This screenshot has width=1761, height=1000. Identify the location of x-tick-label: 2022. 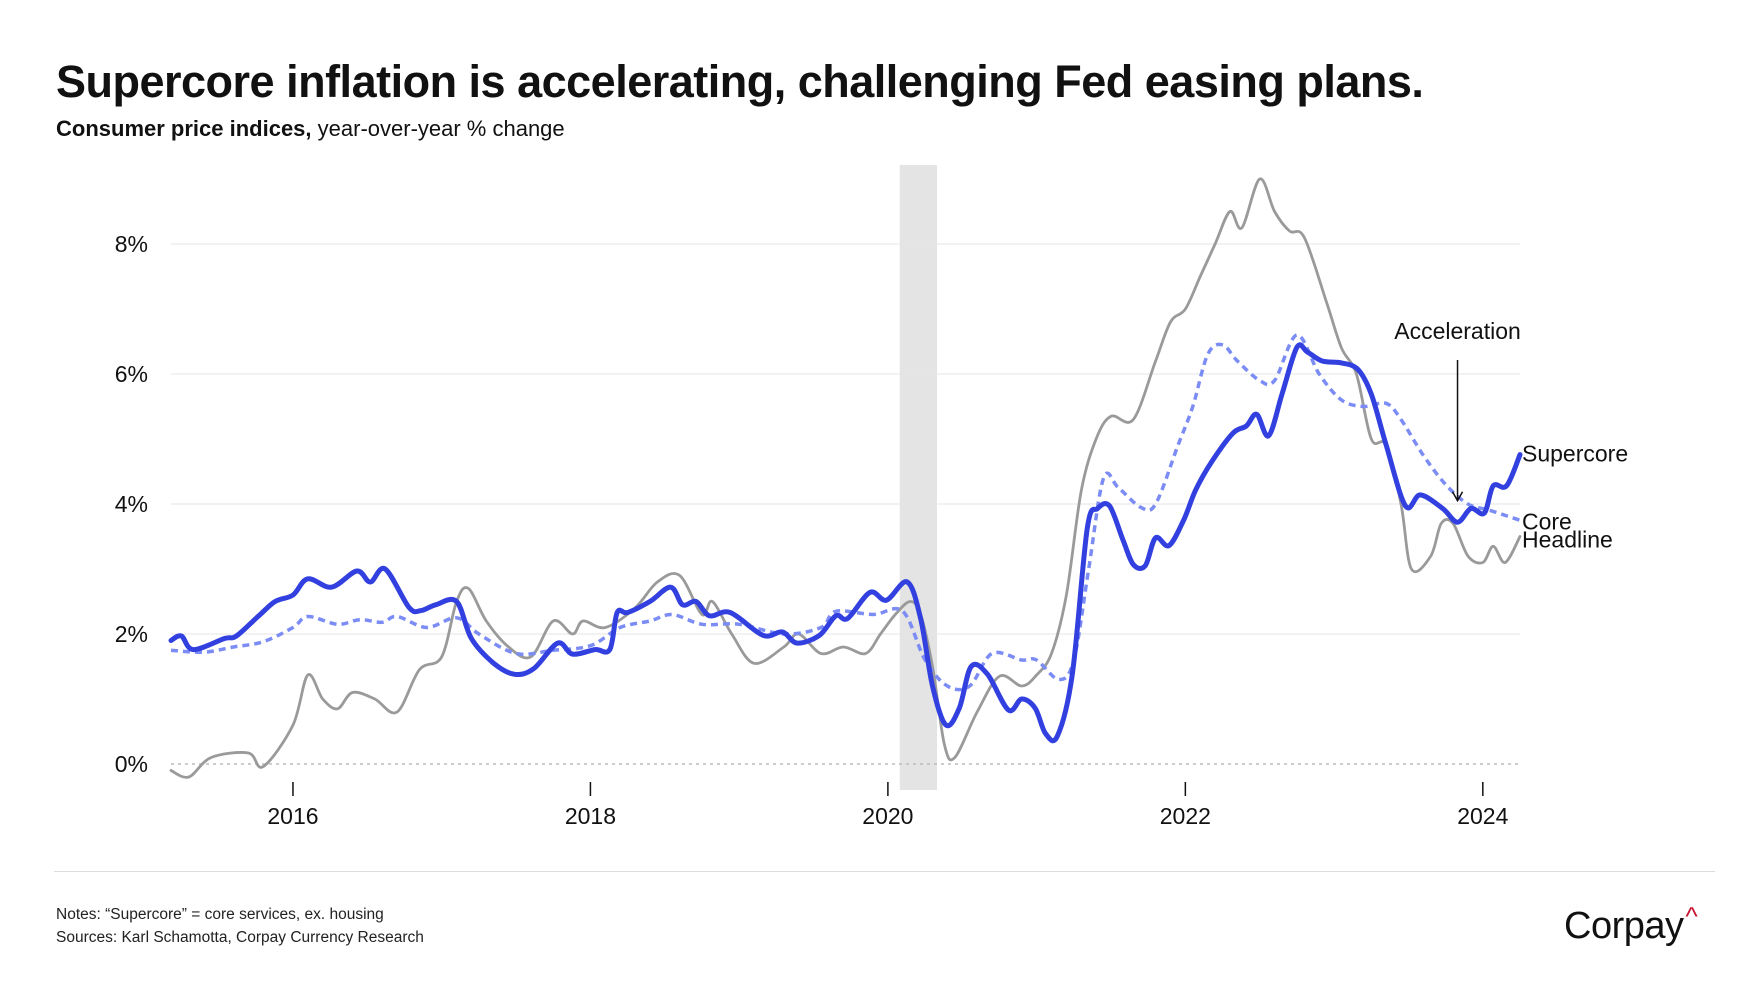
(1185, 816).